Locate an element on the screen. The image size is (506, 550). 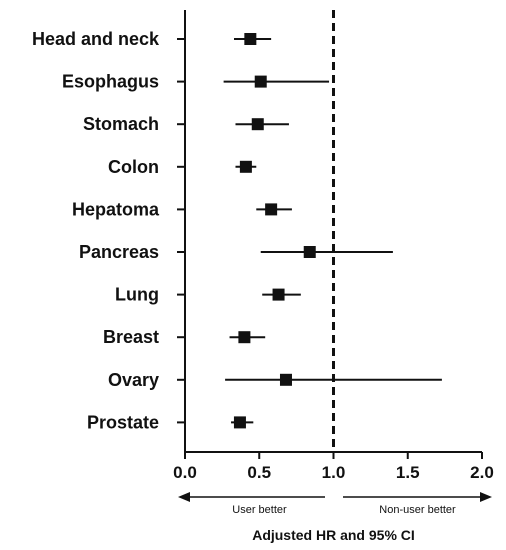
right-arrow-label: Non-user better is located at coordinates (417, 510).